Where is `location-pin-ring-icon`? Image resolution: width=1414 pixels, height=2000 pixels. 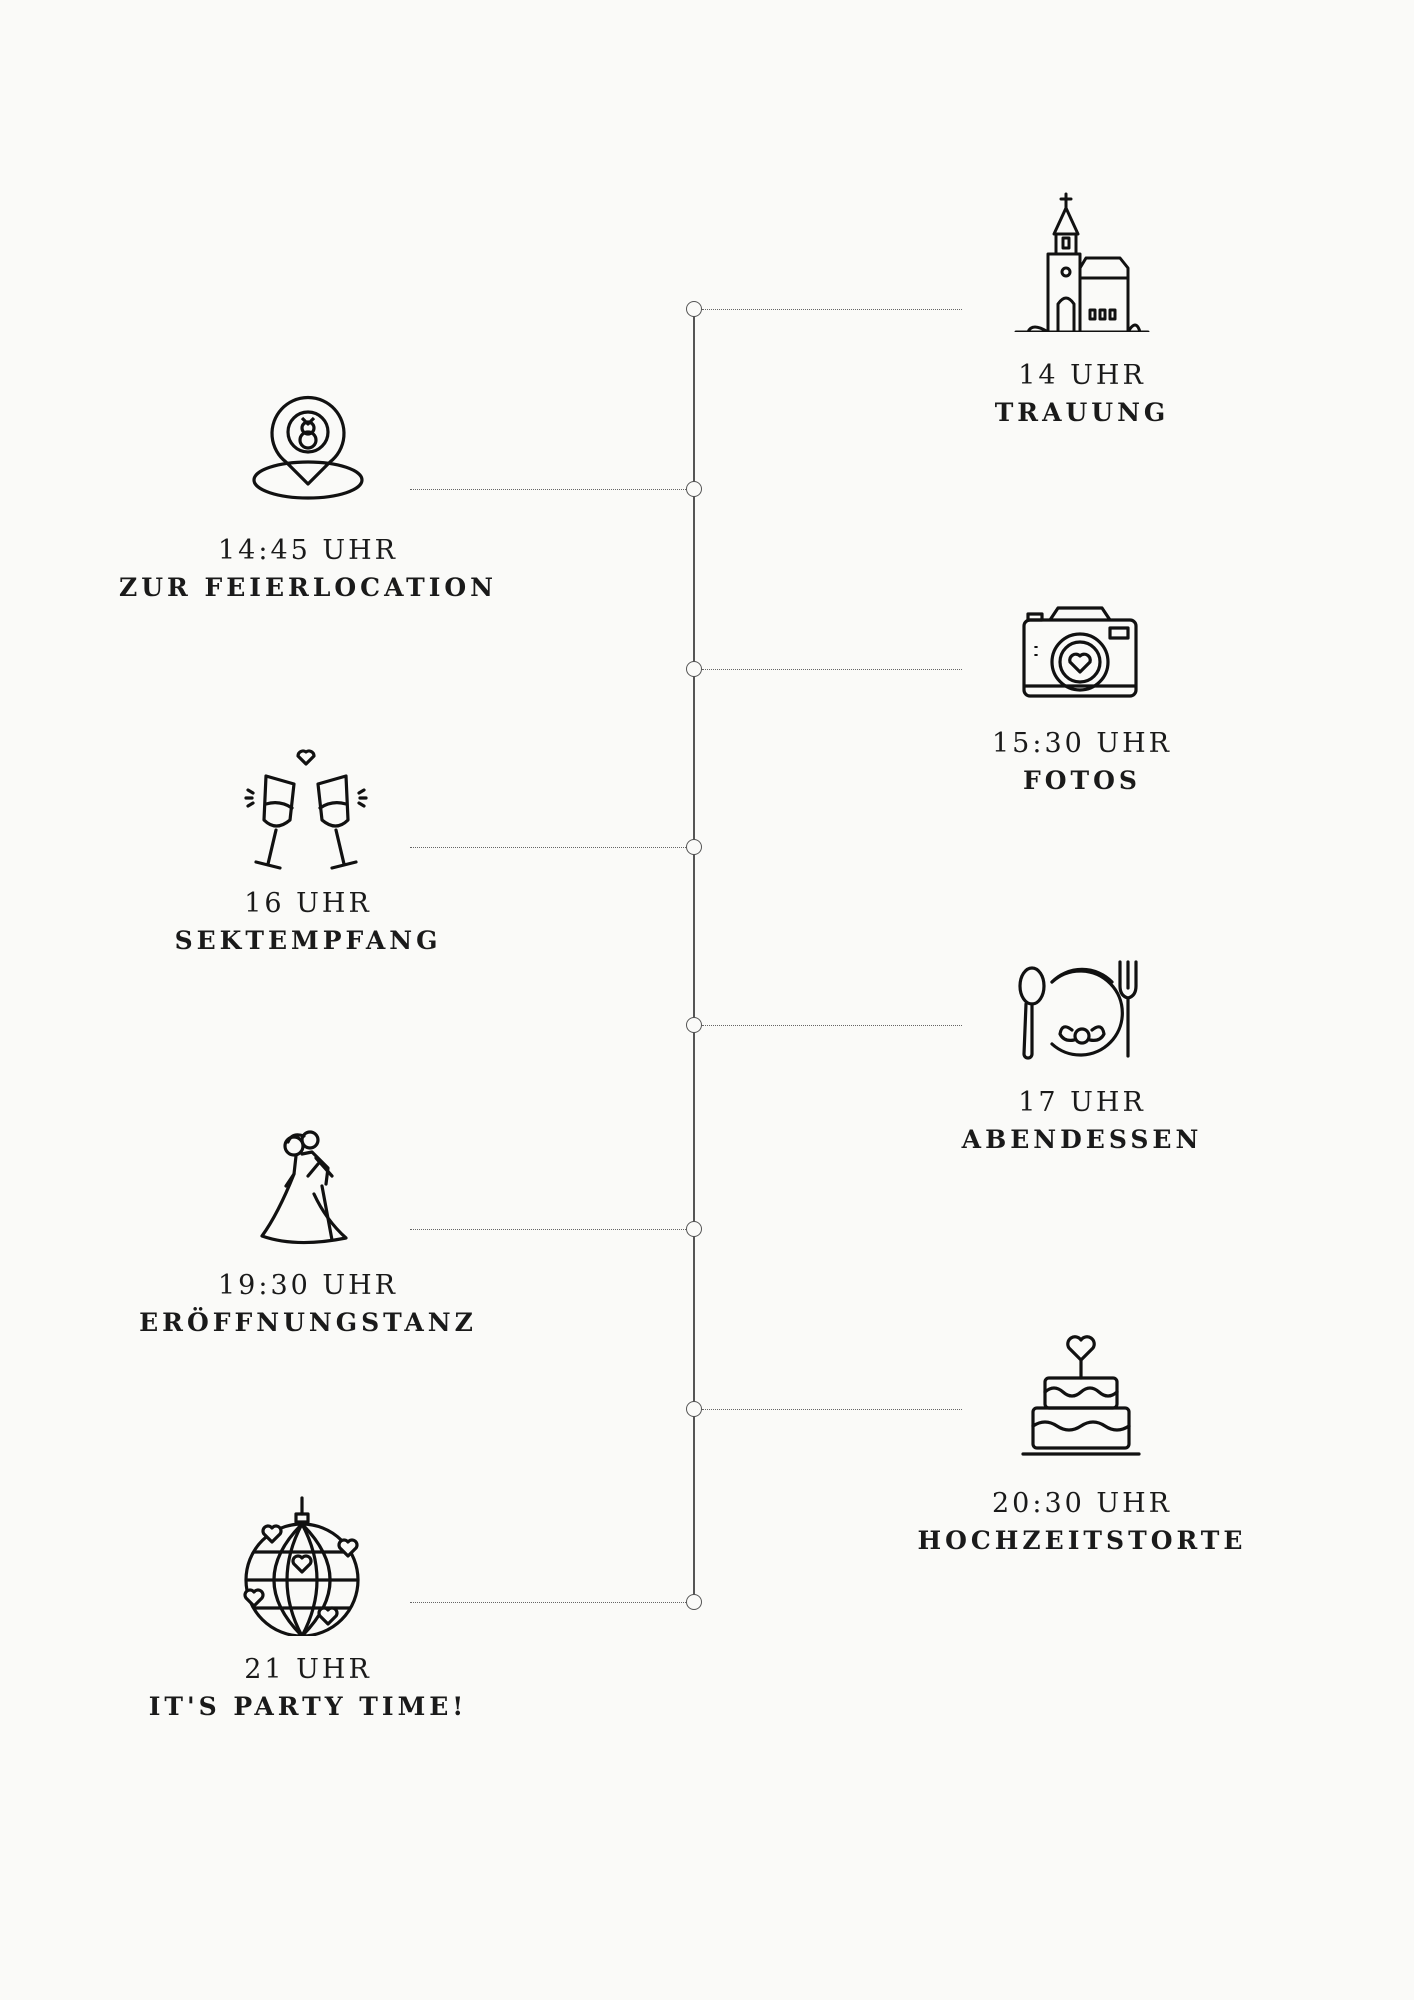 location-pin-ring-icon is located at coordinates (308, 450).